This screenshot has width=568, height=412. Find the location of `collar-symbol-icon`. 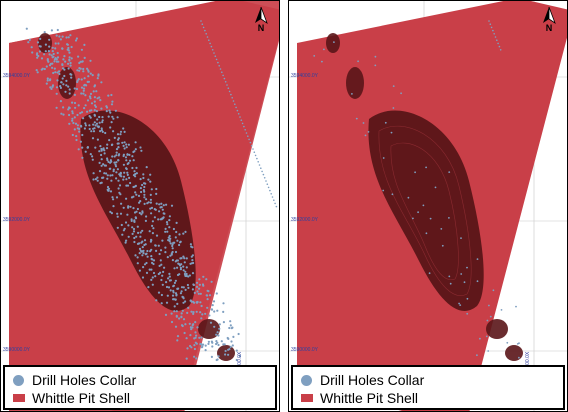

collar-symbol-icon is located at coordinates (18, 380).